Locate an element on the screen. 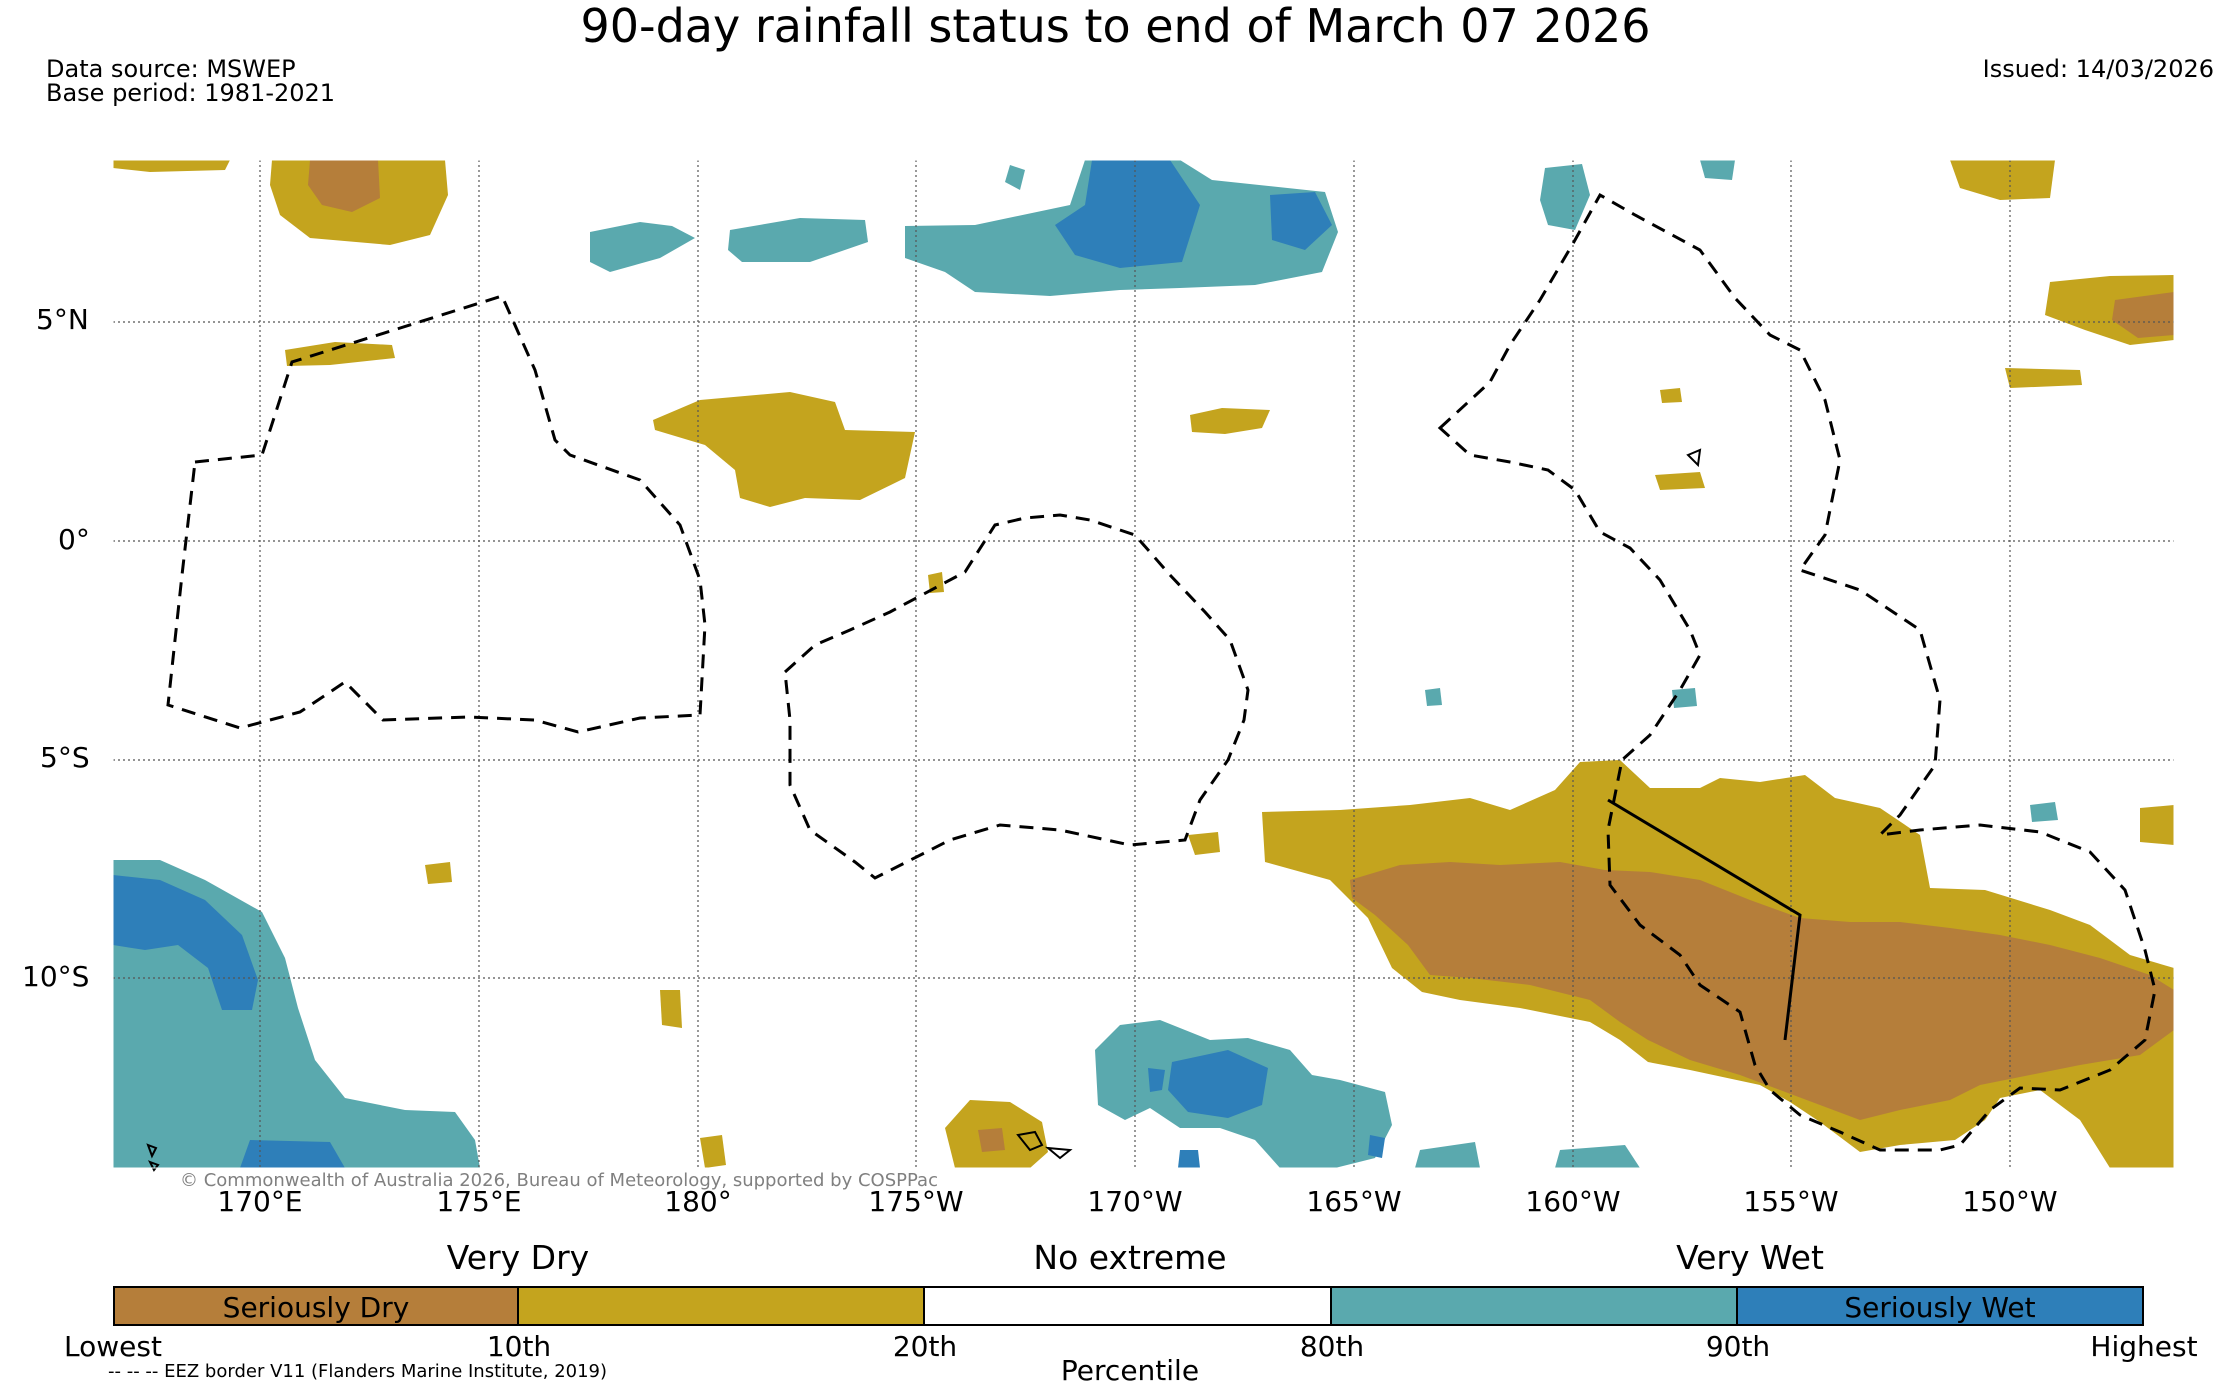 Image resolution: width=2231 pixels, height=1387 pixels. lat-label-0: 0° is located at coordinates (74, 539).